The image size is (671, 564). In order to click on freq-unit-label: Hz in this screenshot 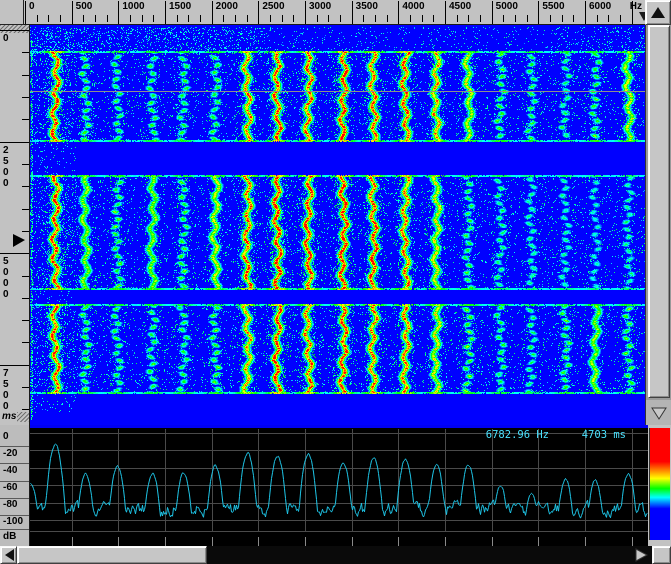, I will do `click(635, 6)`.